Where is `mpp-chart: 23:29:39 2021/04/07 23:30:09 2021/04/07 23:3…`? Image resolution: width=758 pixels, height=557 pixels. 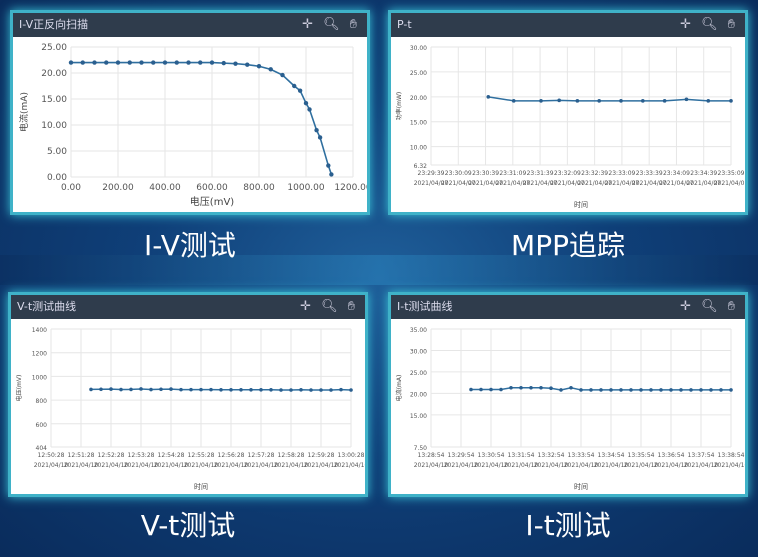
mpp-chart: 23:29:39 2021/04/07 23:30:09 2021/04/07 23:3… is located at coordinates (568, 124).